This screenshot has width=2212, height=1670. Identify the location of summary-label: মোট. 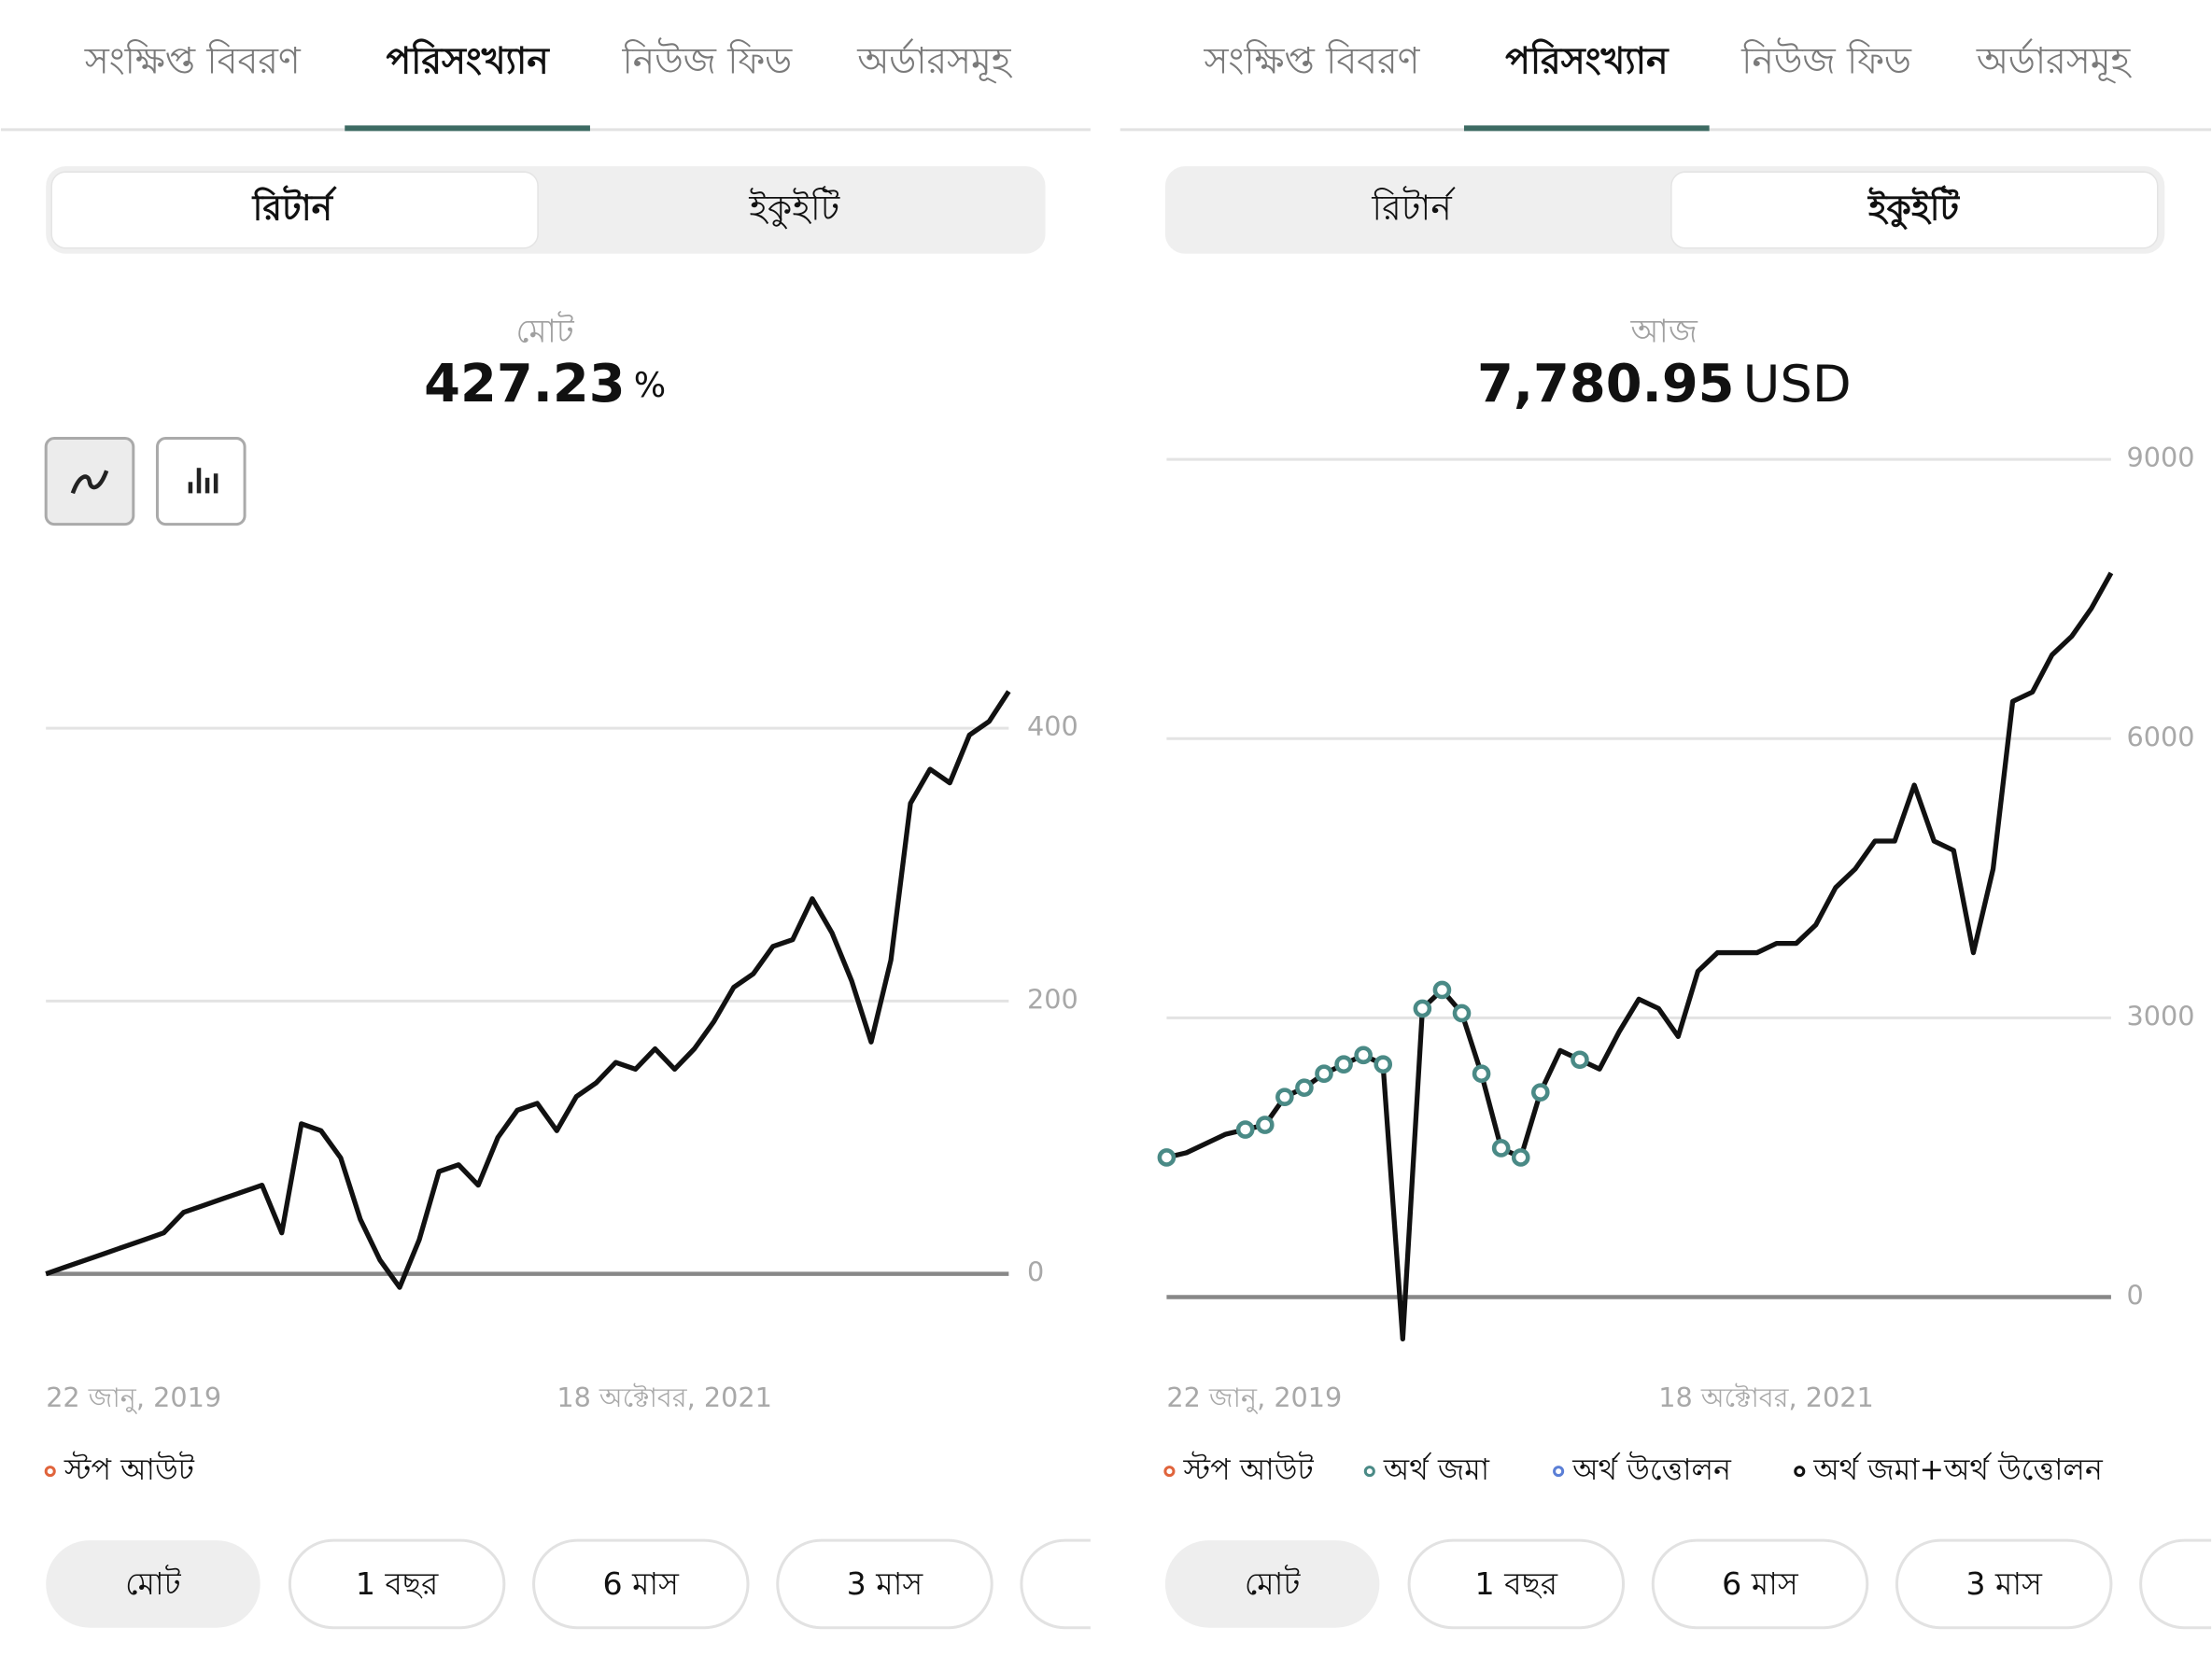
(544, 330).